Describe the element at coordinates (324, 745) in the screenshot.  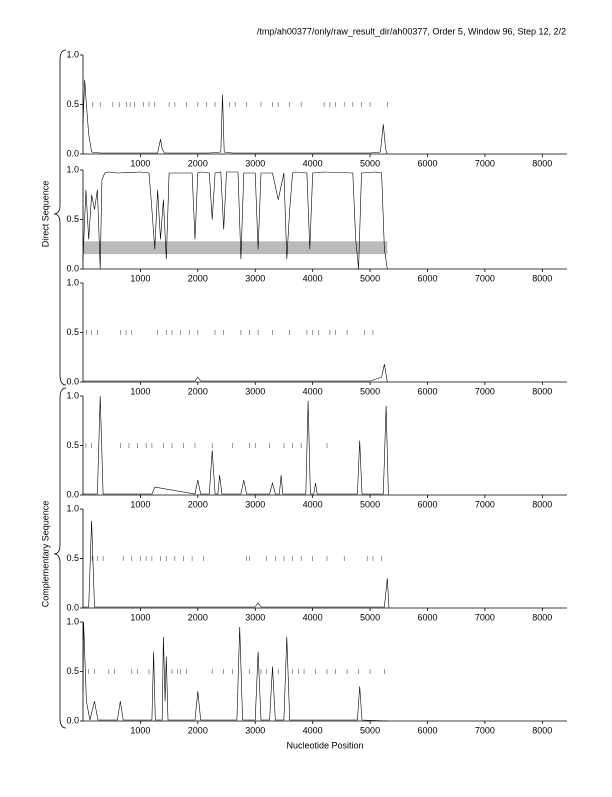
I see `x-axis-label: Nucleotide Position` at that location.